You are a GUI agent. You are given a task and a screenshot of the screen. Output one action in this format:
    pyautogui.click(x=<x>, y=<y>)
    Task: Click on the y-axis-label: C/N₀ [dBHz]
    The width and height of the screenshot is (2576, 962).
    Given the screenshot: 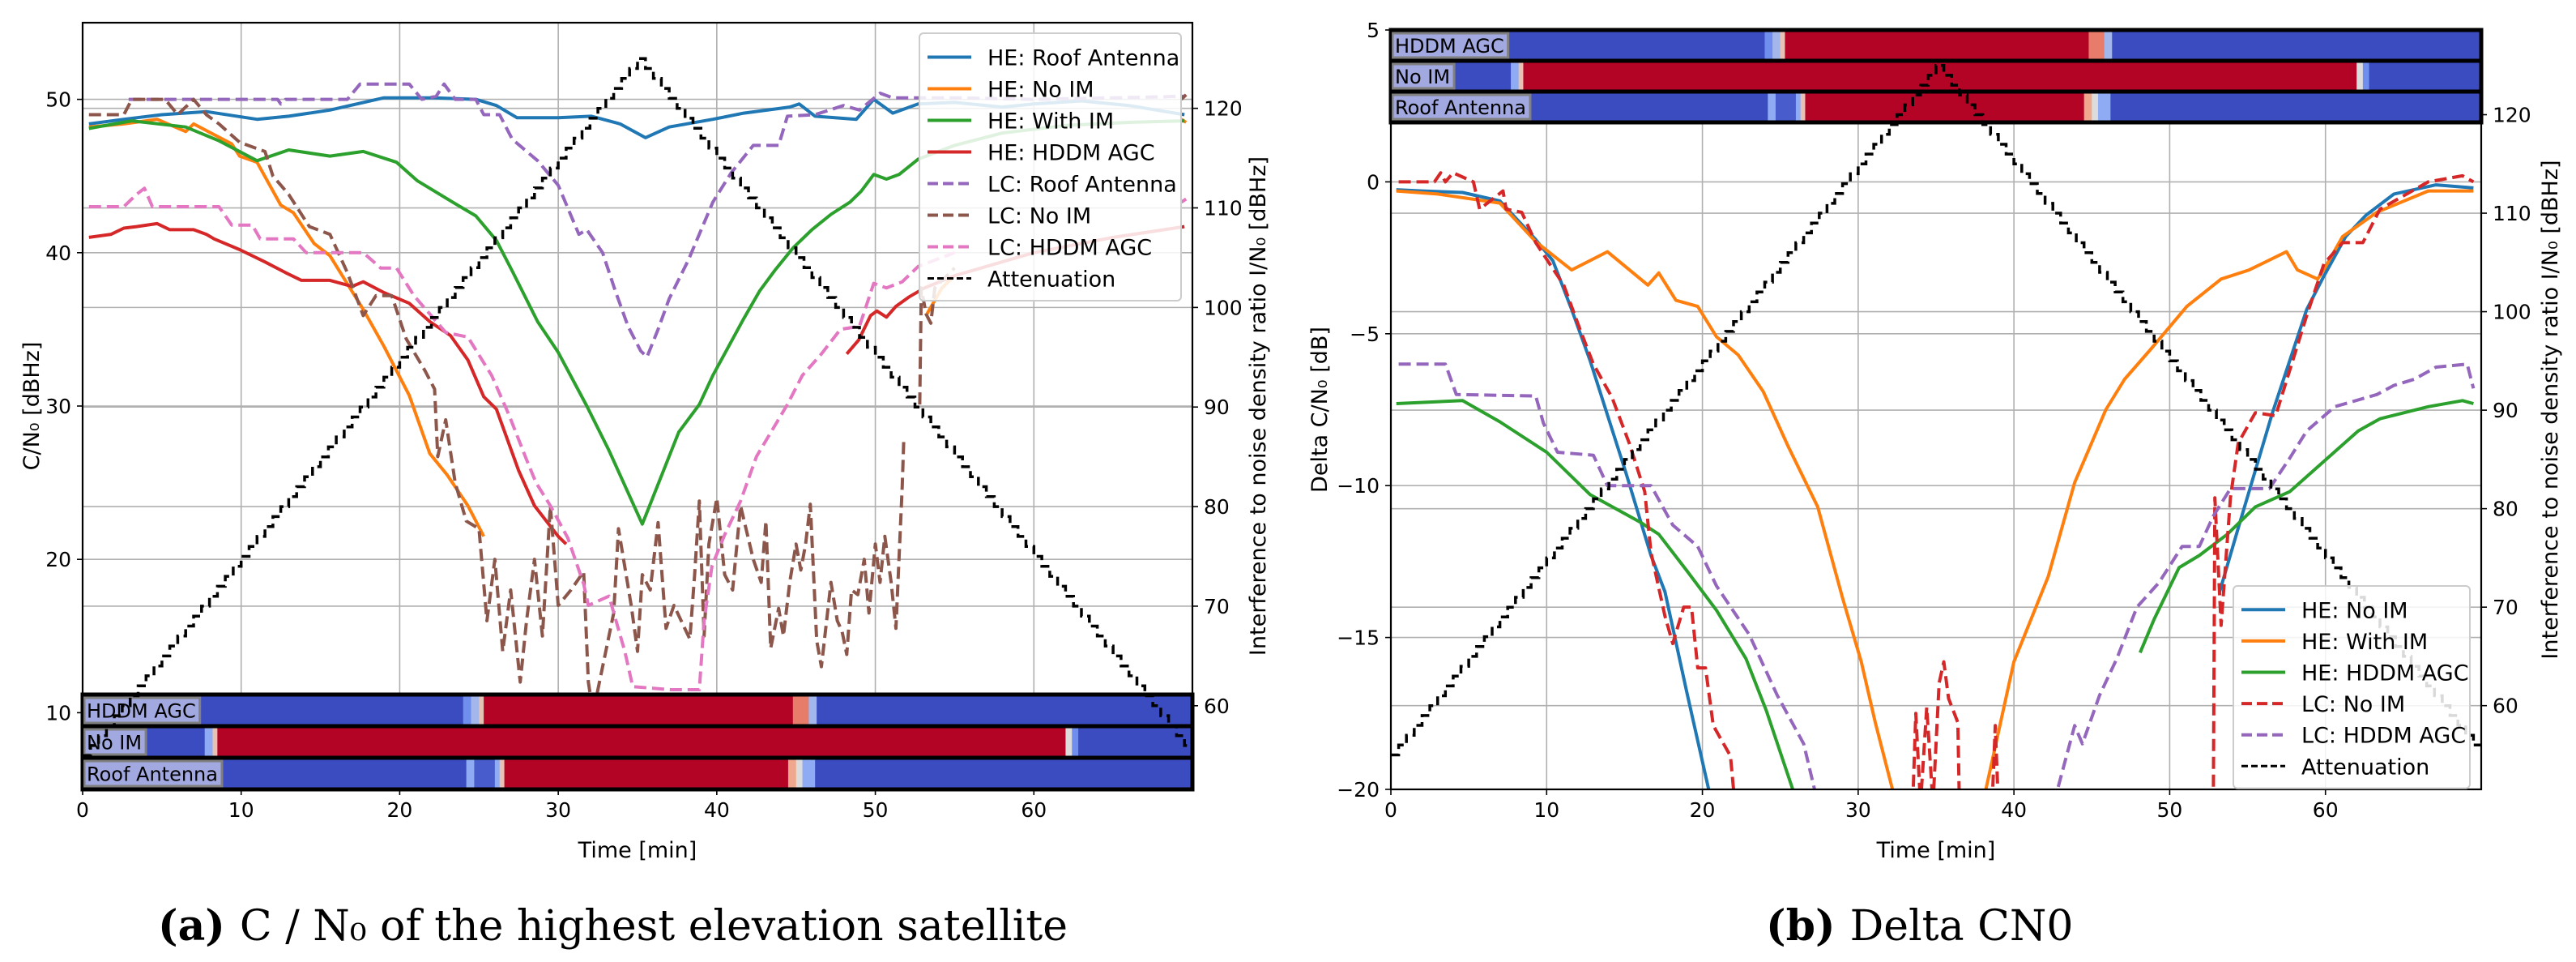 What is the action you would take?
    pyautogui.click(x=32, y=406)
    